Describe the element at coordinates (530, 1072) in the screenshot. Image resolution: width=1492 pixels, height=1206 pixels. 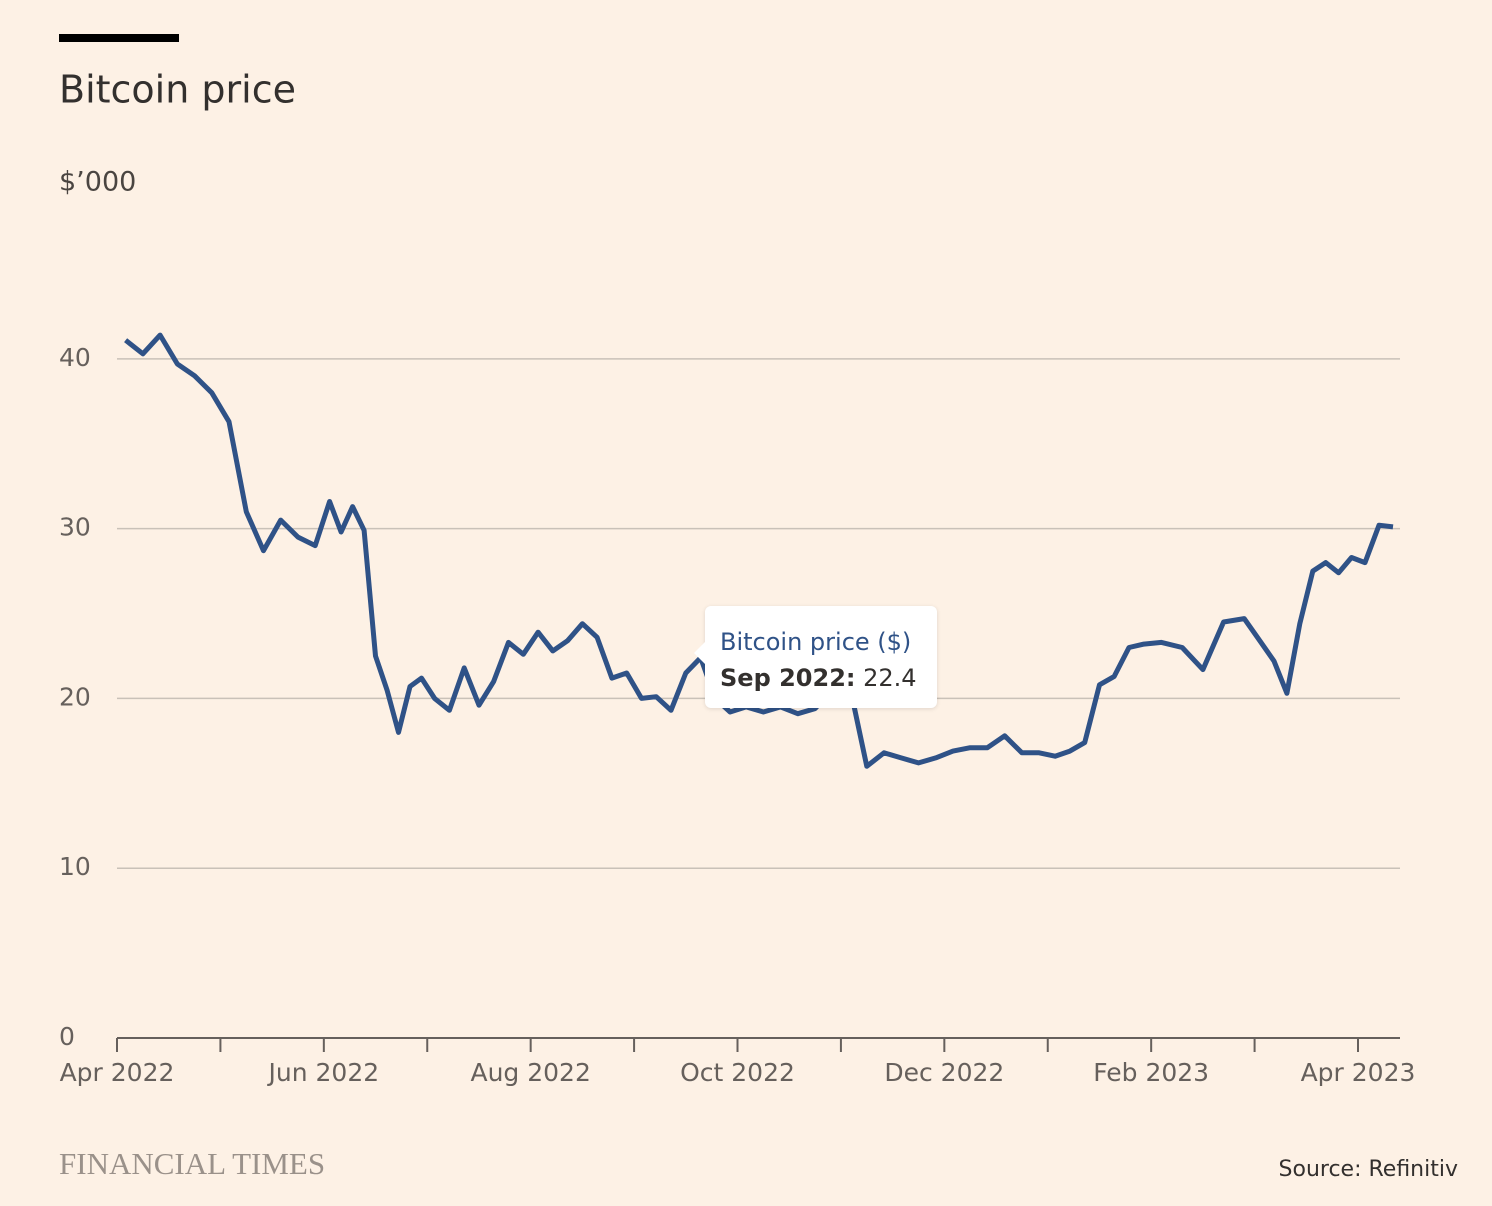
I see `x-tick-label: Aug 2022` at that location.